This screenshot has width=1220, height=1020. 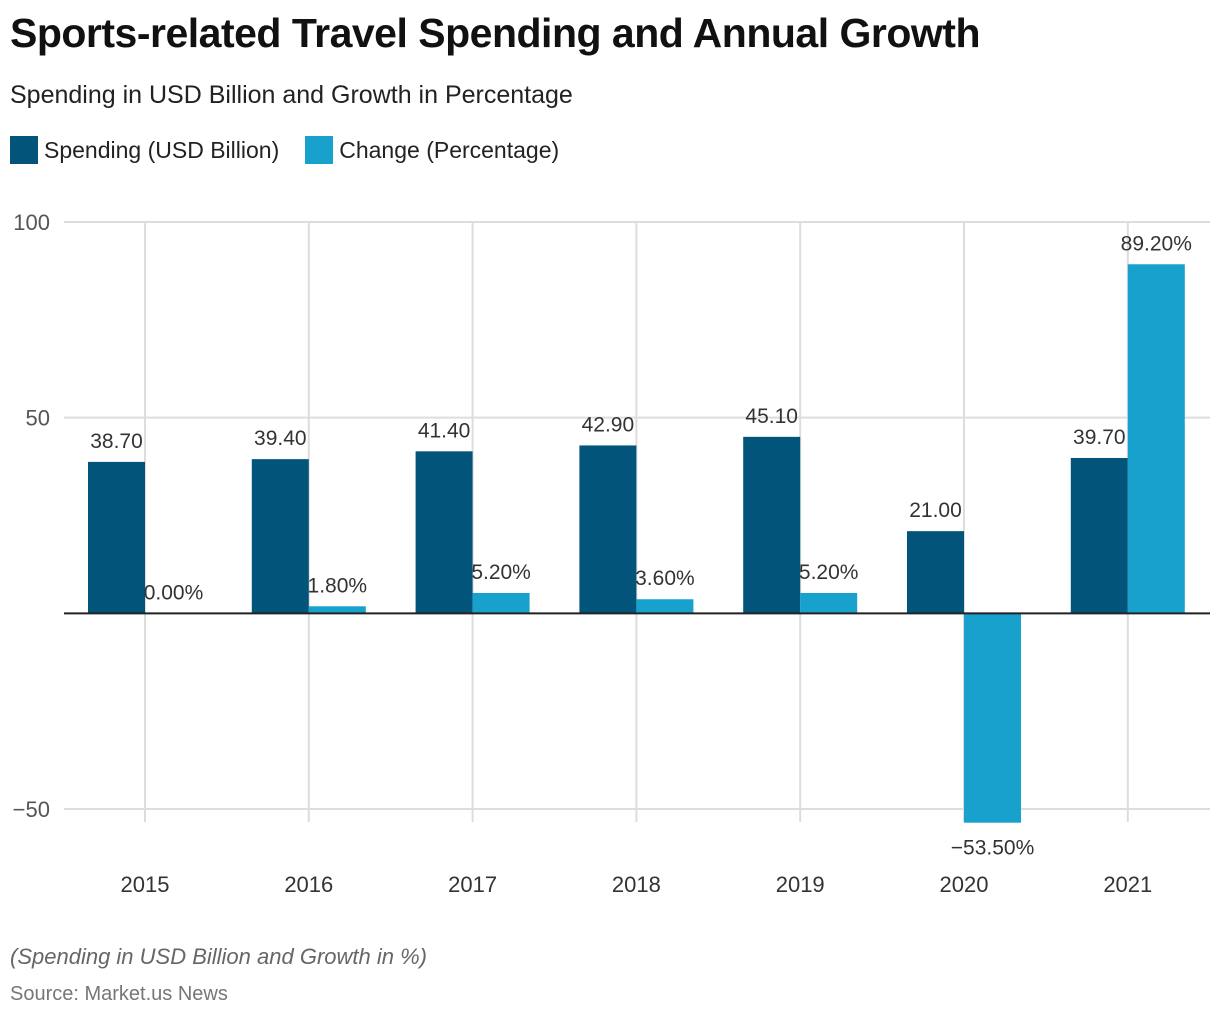 What do you see at coordinates (1156, 243) in the screenshot?
I see `data-label-change: 89.20%` at bounding box center [1156, 243].